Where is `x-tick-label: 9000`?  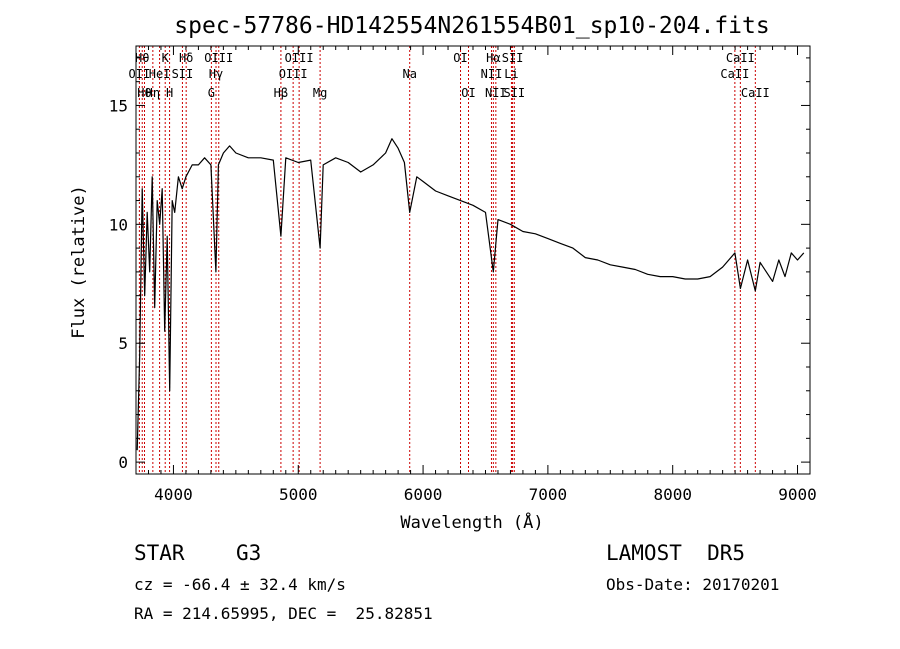 x-tick-label: 9000 is located at coordinates (797, 494).